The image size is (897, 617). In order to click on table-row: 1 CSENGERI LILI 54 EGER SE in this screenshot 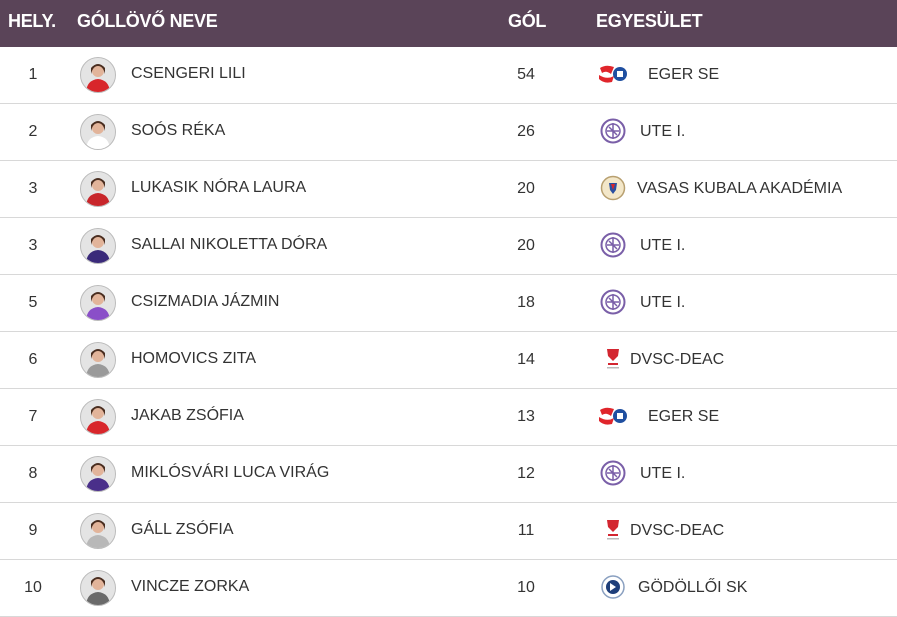, I will do `click(448, 75)`.